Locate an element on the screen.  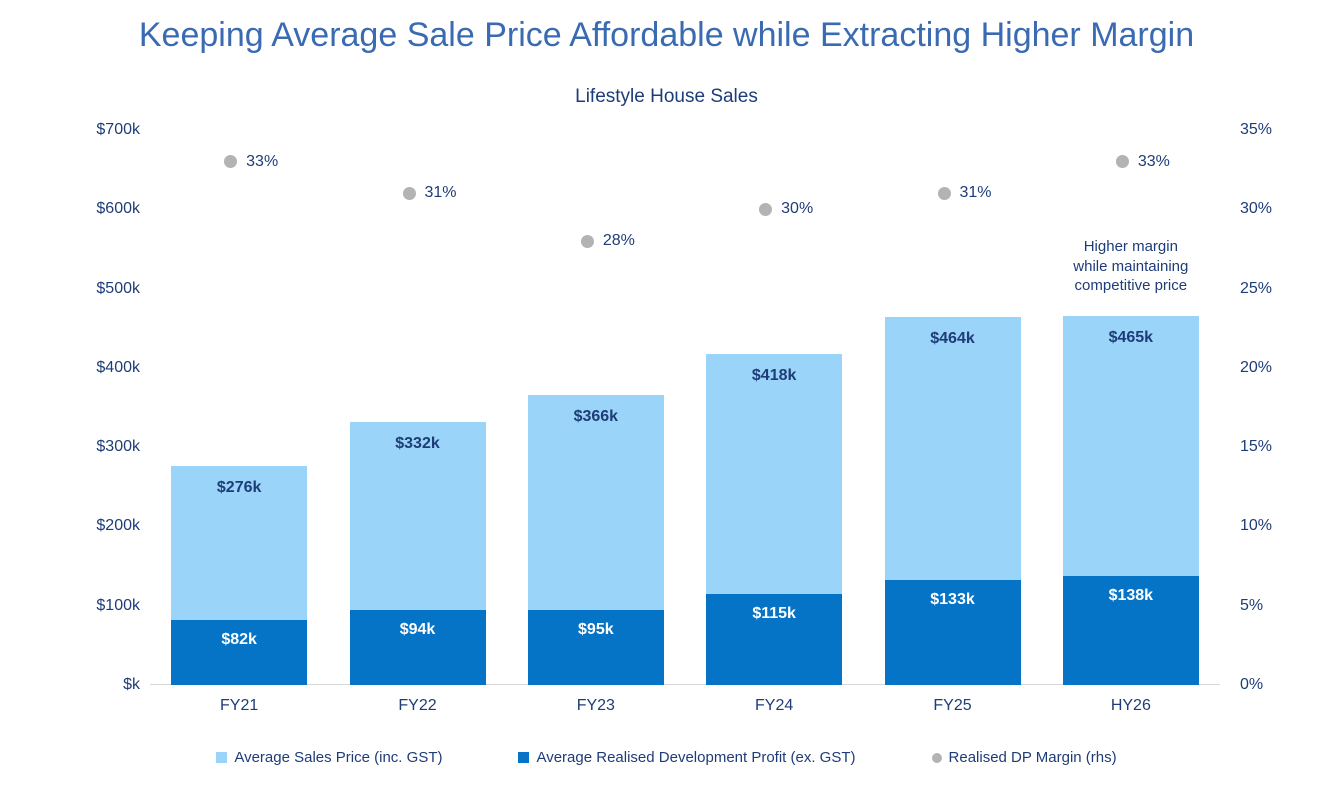
sales-price-value-label: $332k is located at coordinates (417, 443).